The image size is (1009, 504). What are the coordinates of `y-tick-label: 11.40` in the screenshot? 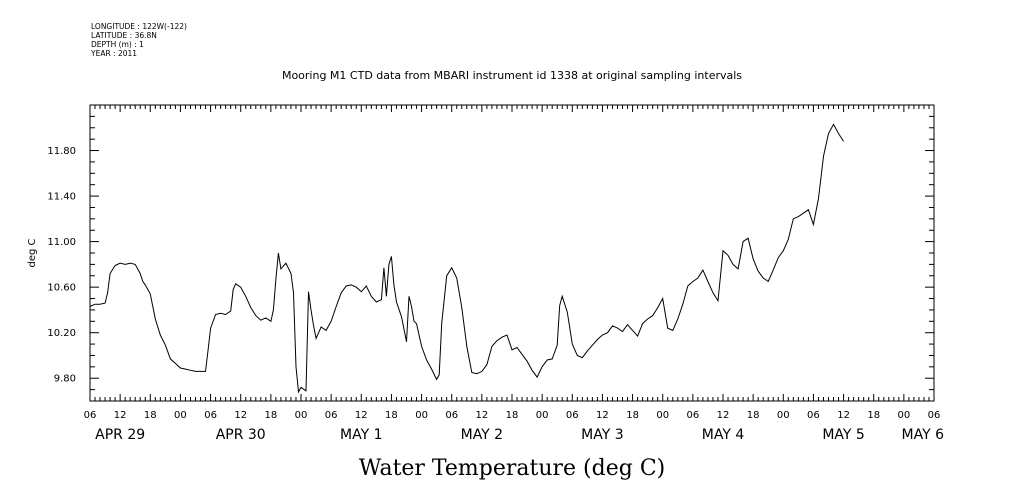 It's located at (61, 197).